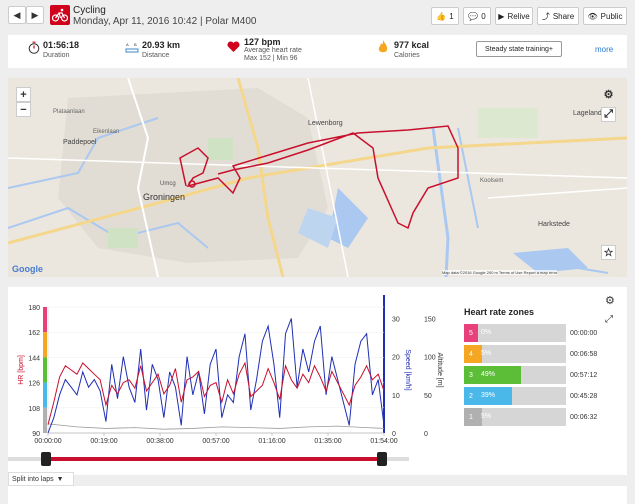 This screenshot has width=635, height=504. I want to click on altitude-axis-label: Altitude [m], so click(439, 369).